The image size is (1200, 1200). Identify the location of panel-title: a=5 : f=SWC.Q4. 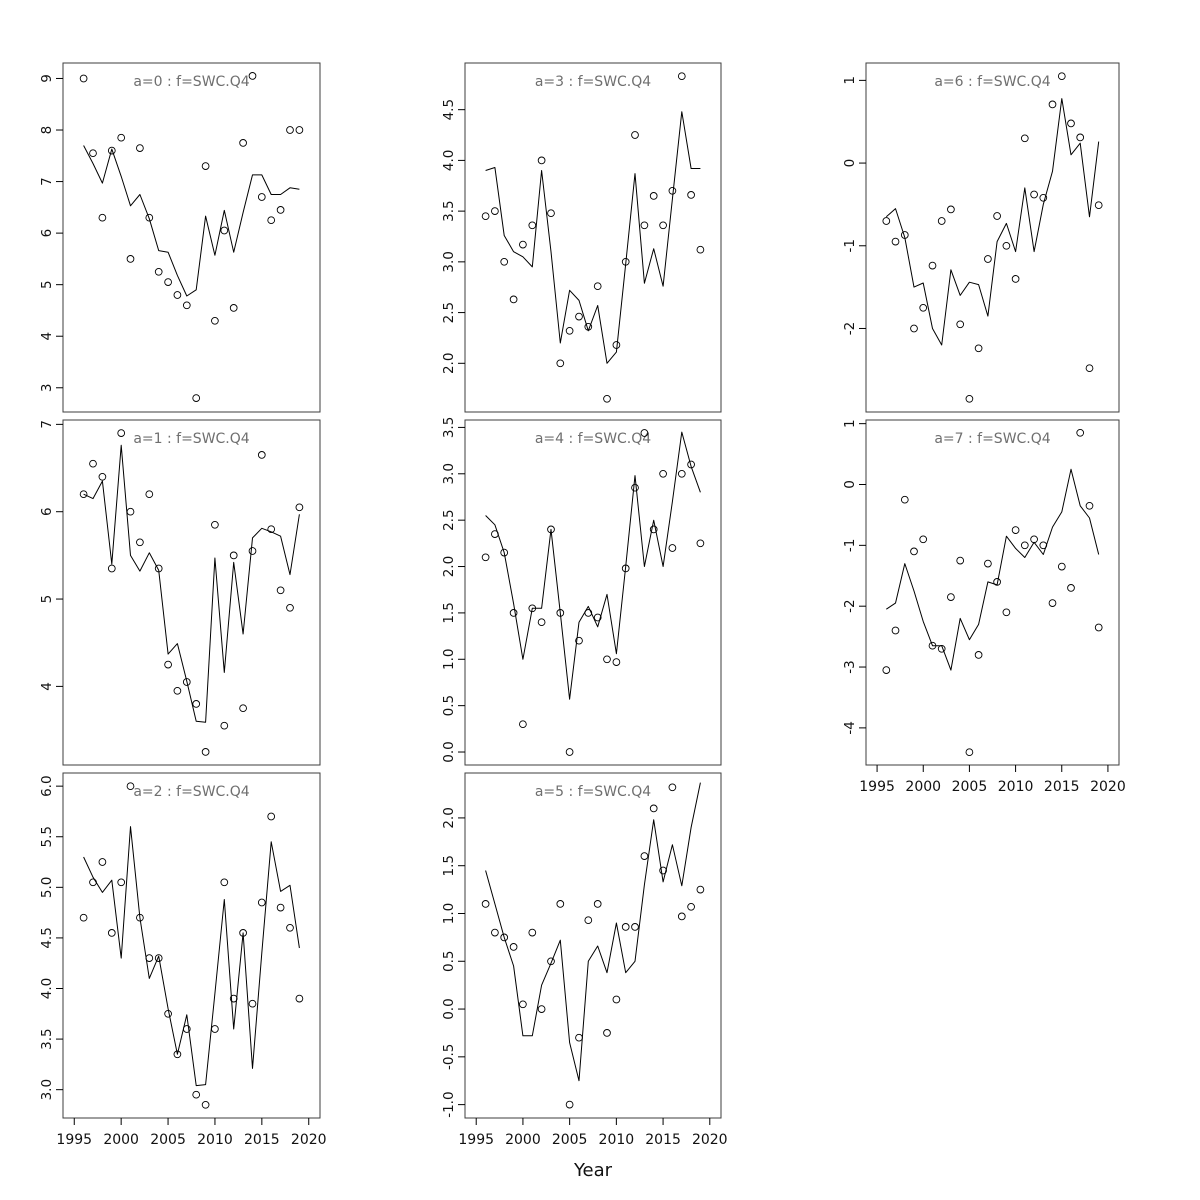
(593, 792).